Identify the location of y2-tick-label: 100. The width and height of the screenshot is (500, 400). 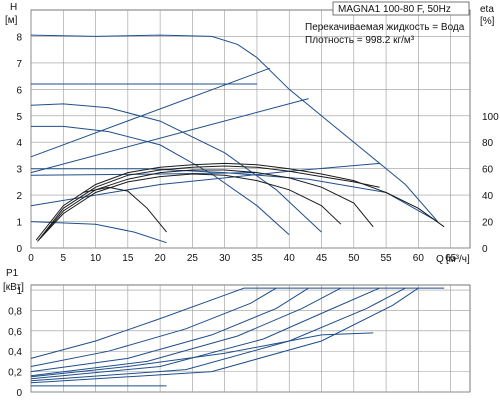
(490, 117).